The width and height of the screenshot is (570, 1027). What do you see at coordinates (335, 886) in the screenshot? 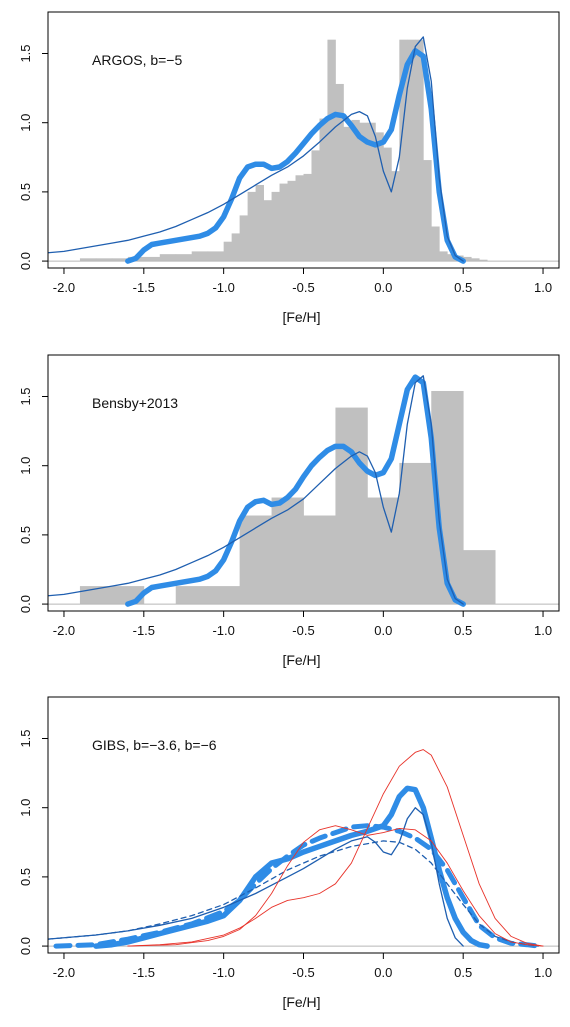
I see `density-curve-red-broad` at bounding box center [335, 886].